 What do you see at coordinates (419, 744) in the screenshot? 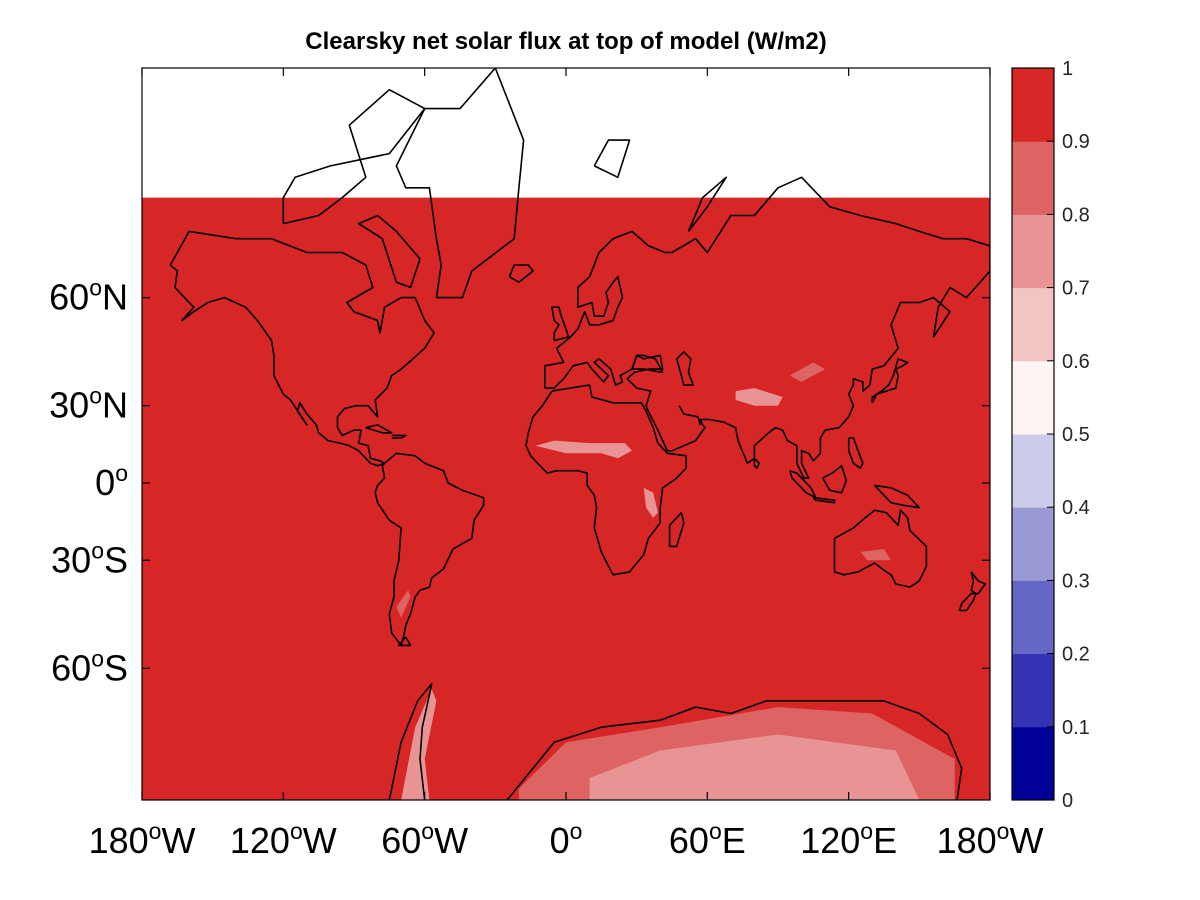
I see `region-antarctic-peninsula` at bounding box center [419, 744].